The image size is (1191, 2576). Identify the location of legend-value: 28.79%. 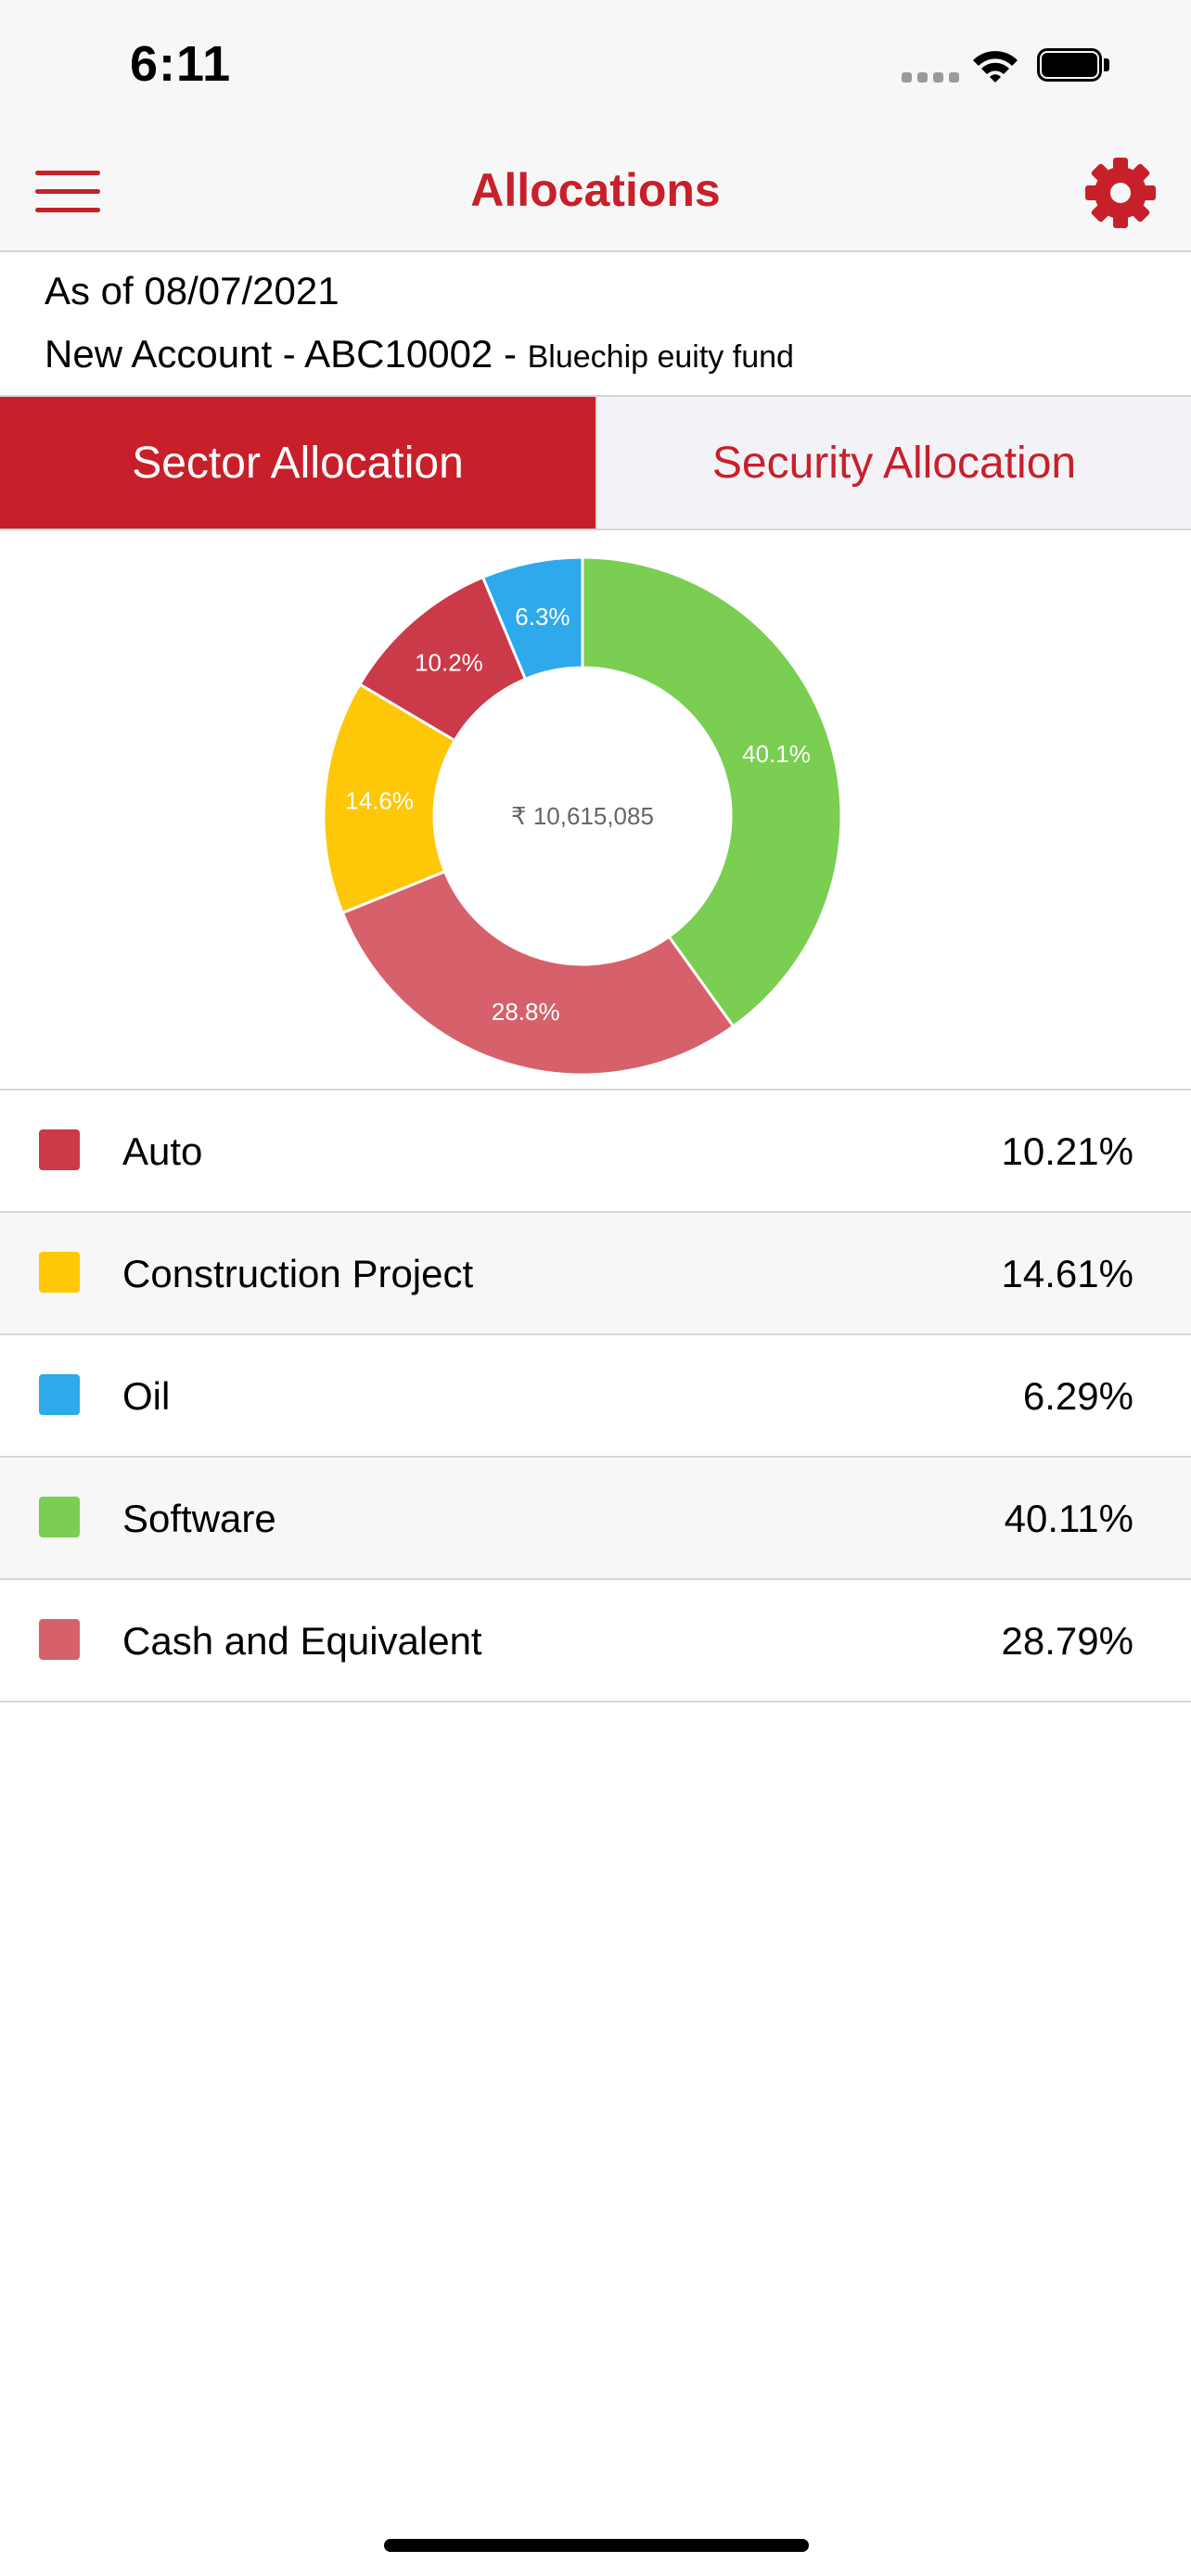
(1067, 1641).